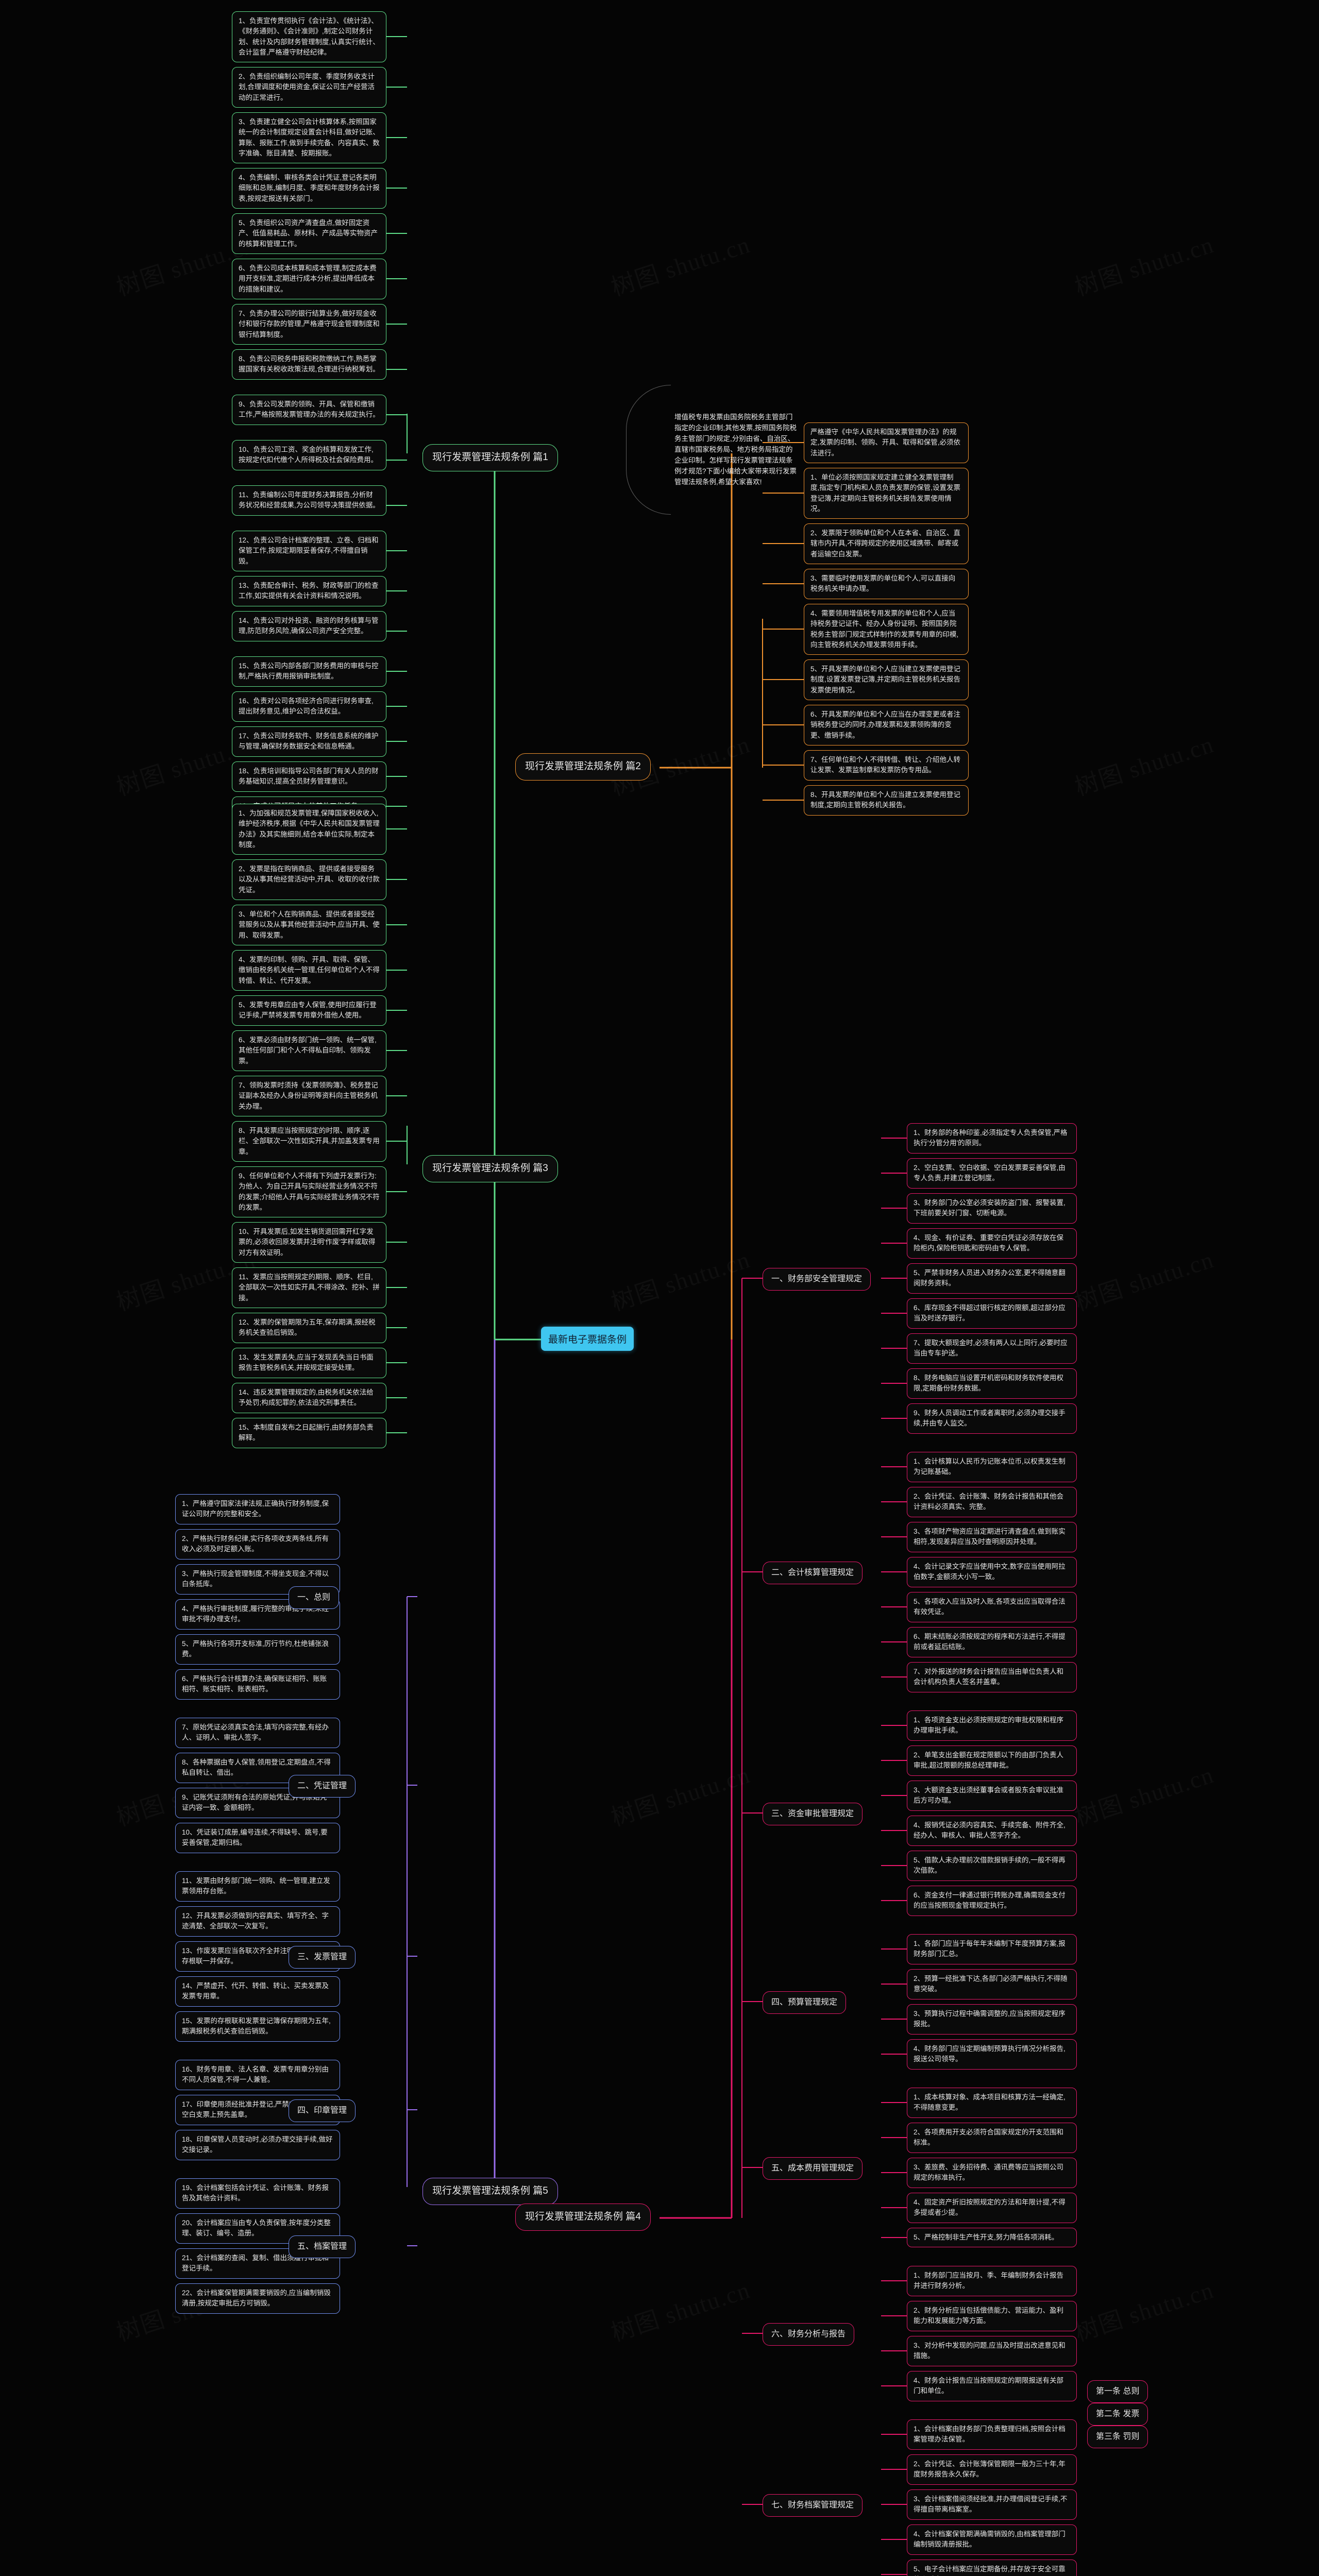  Describe the element at coordinates (992, 1831) in the screenshot. I see `leaf-node: 4、报销凭证必须内容真实、手续完备、附件齐全,经办人、审核人、审批人签字齐全。` at that location.